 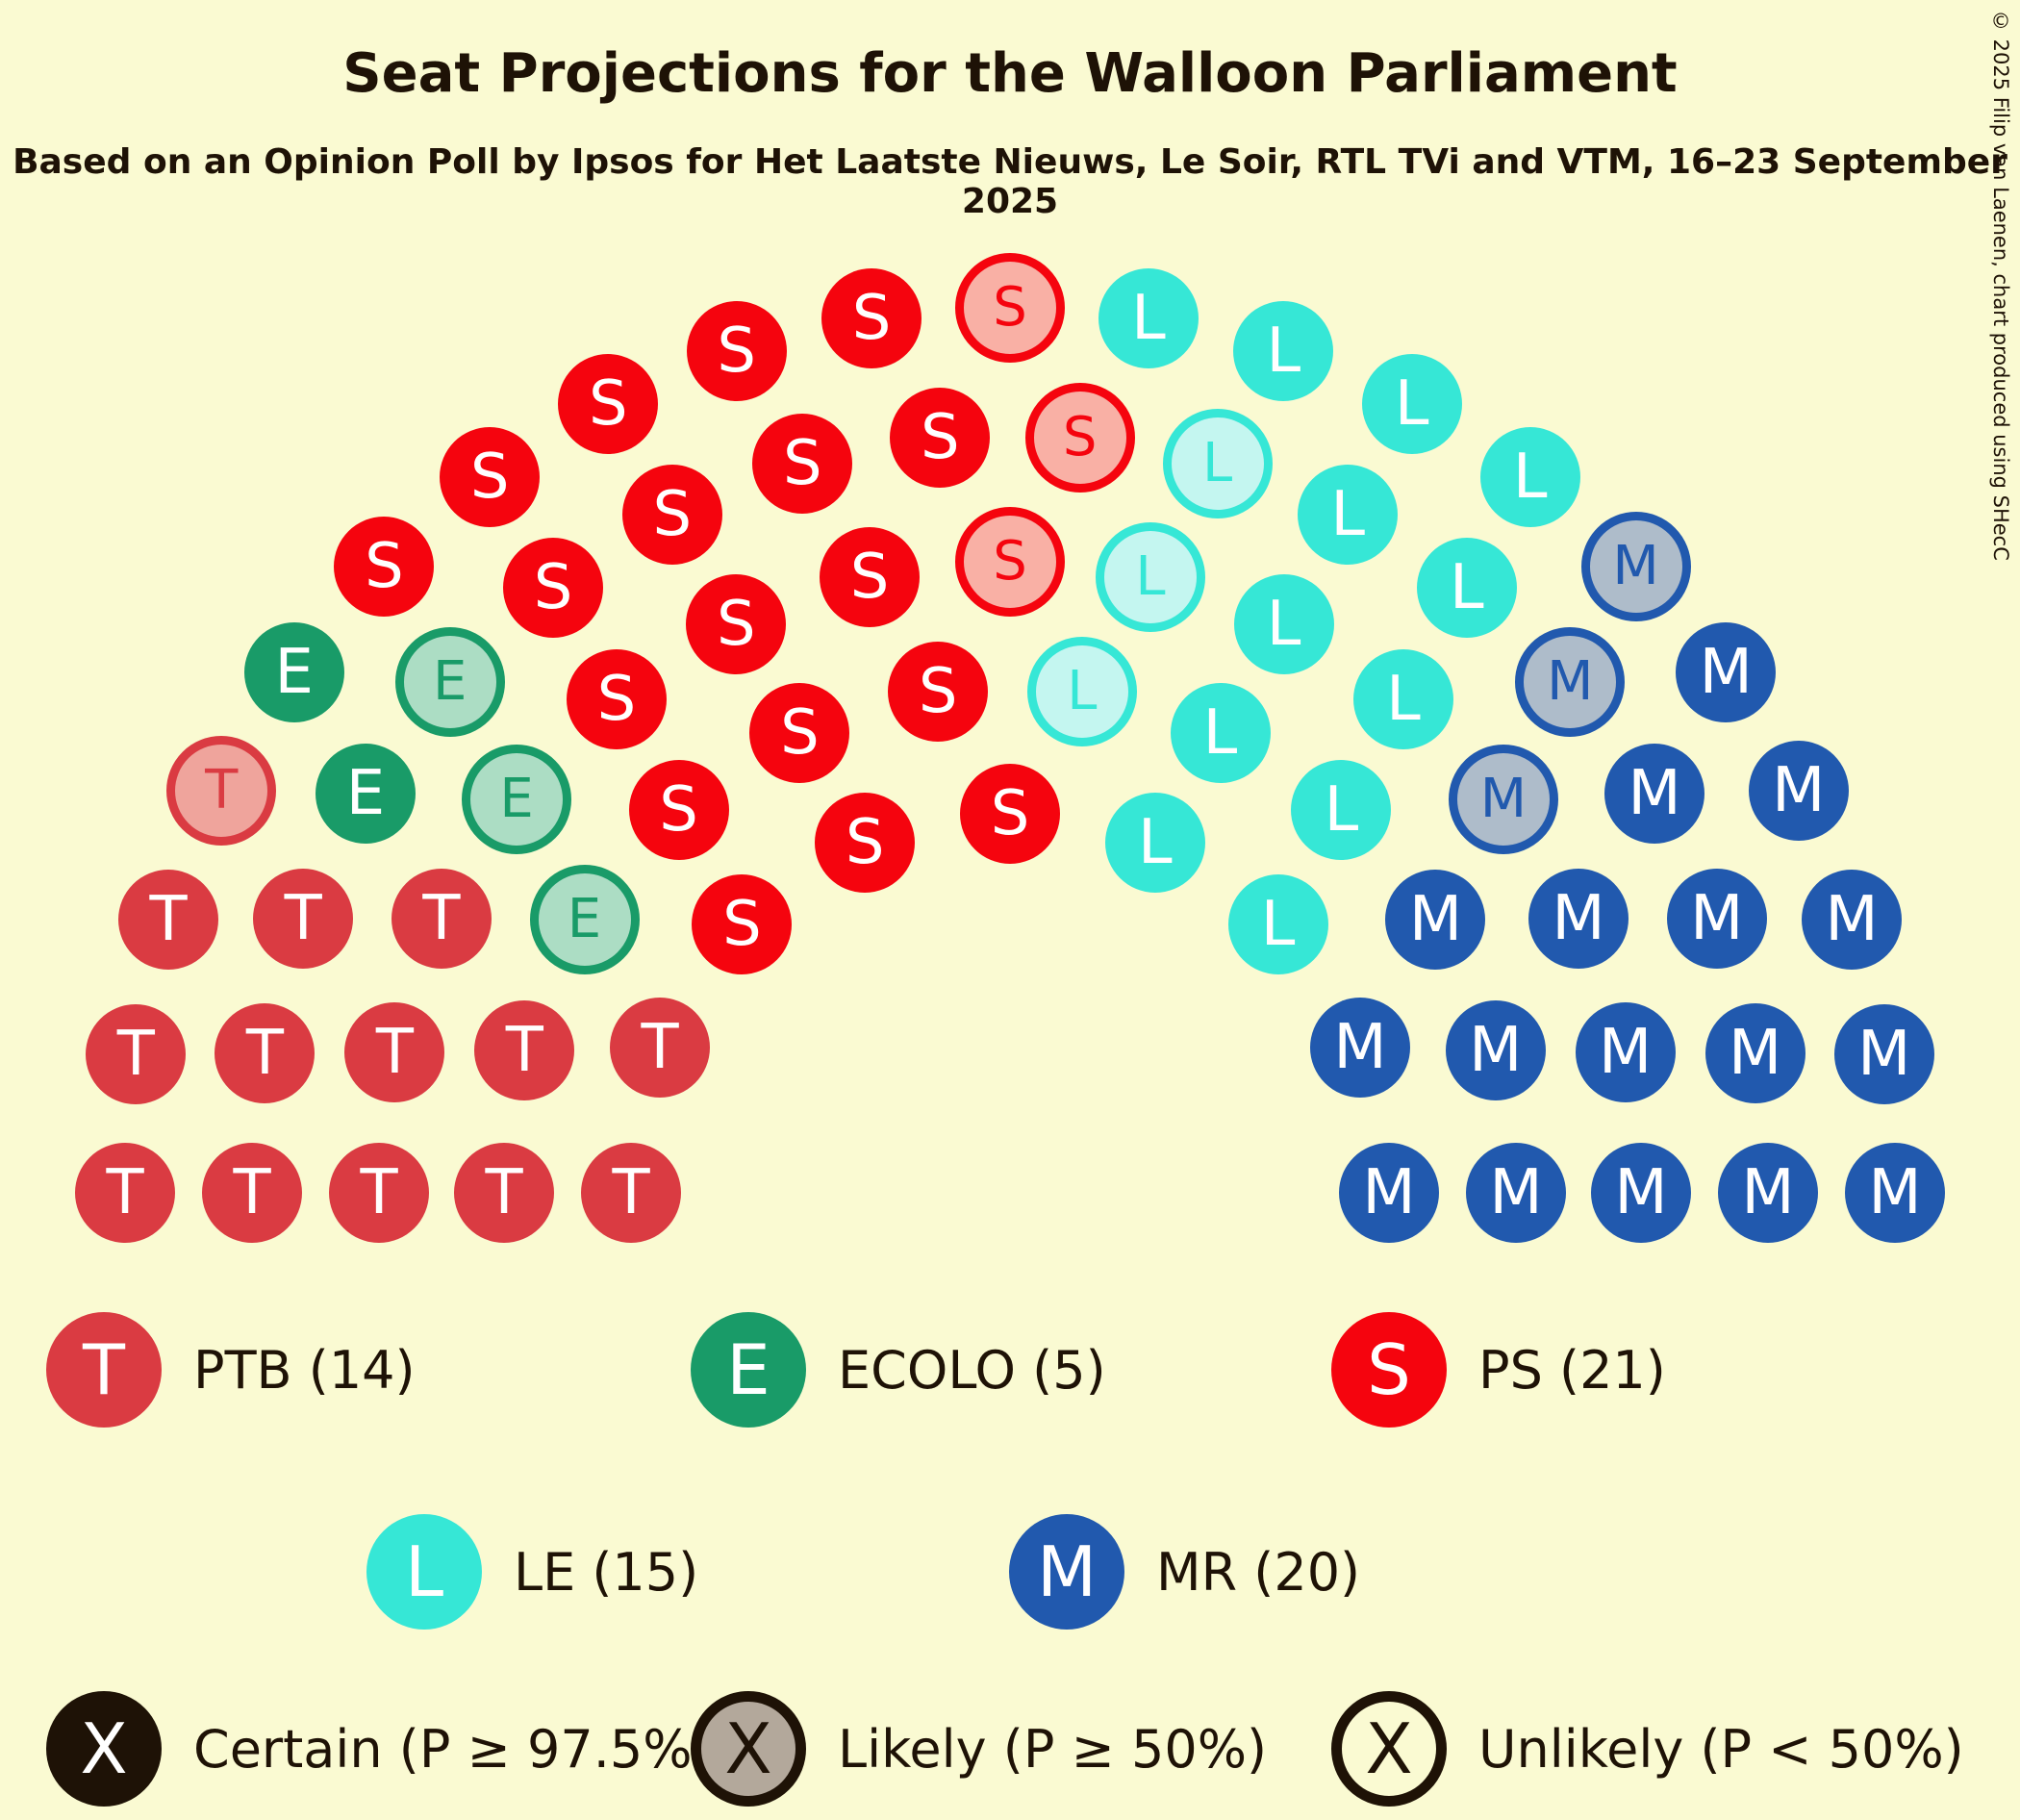 I want to click on legend-status-likely: X Likely (P ≥ 50%), so click(x=979, y=1749).